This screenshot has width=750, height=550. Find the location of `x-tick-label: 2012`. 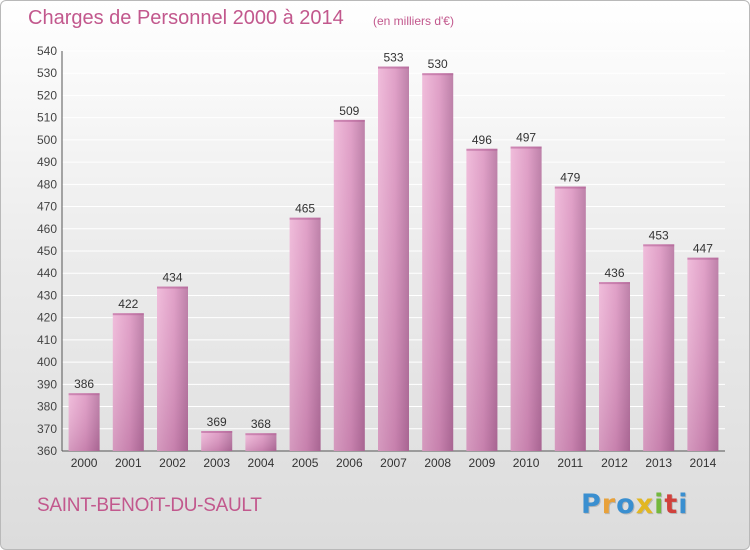

x-tick-label: 2012 is located at coordinates (614, 463).